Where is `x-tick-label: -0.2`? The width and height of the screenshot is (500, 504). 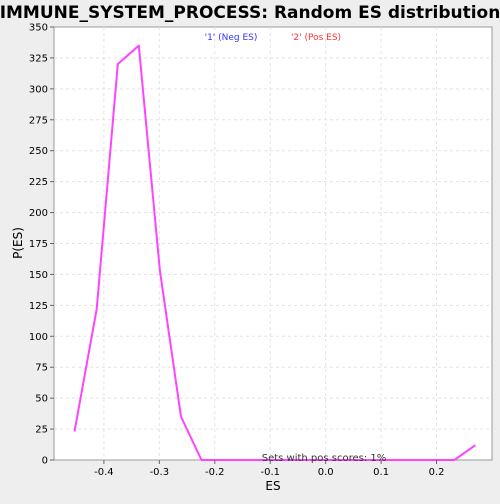 x-tick-label: -0.2 is located at coordinates (215, 472).